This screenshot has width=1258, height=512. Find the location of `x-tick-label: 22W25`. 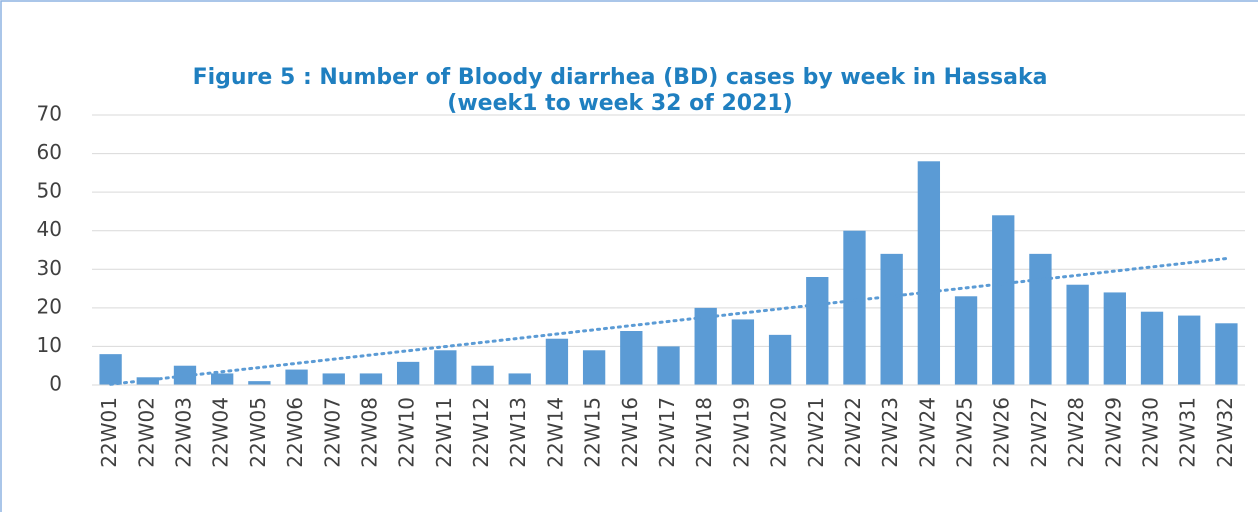

x-tick-label: 22W25 is located at coordinates (965, 432).